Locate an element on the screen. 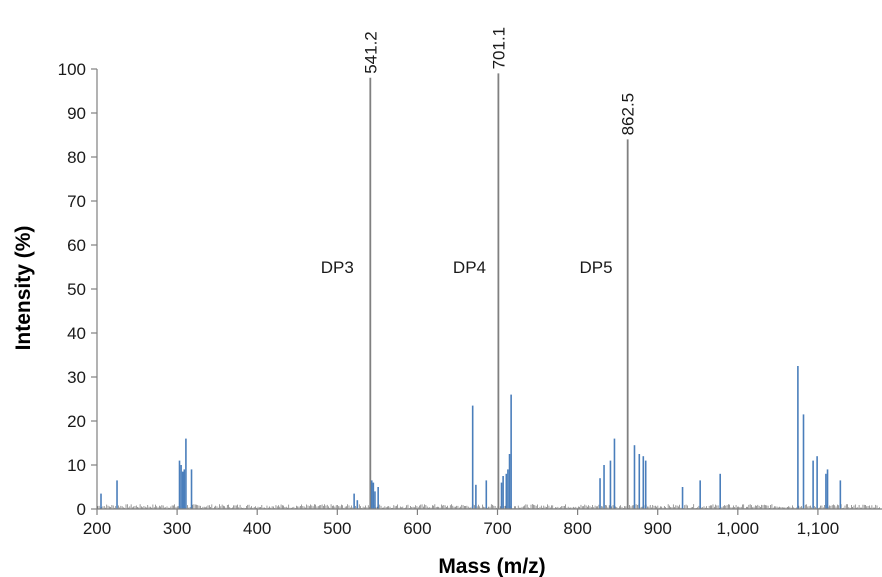  x-tick-label: 500 is located at coordinates (337, 528).